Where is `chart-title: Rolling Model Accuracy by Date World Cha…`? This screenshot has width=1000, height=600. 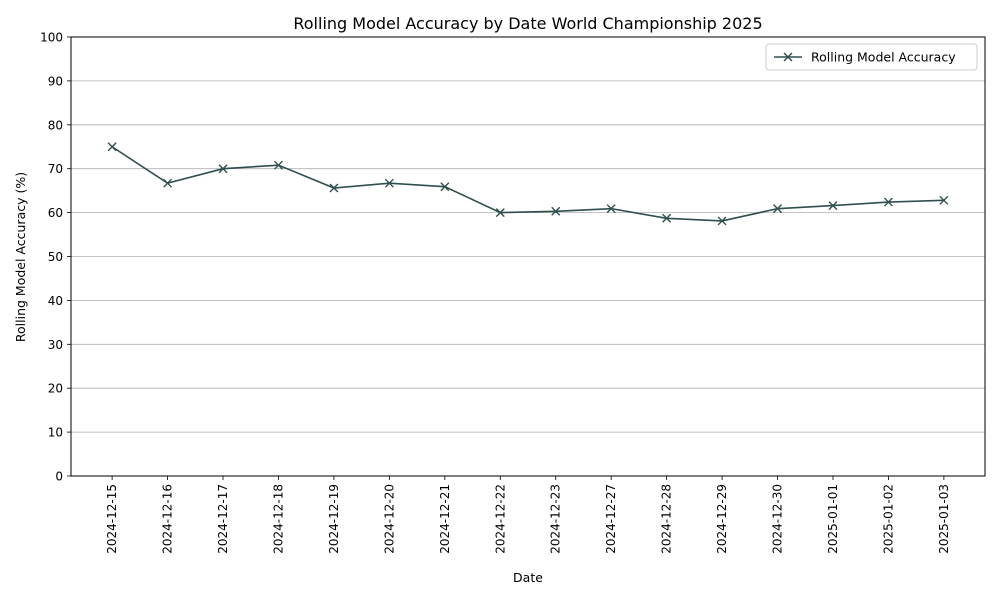
chart-title: Rolling Model Accuracy by Date World Cha… is located at coordinates (527, 23).